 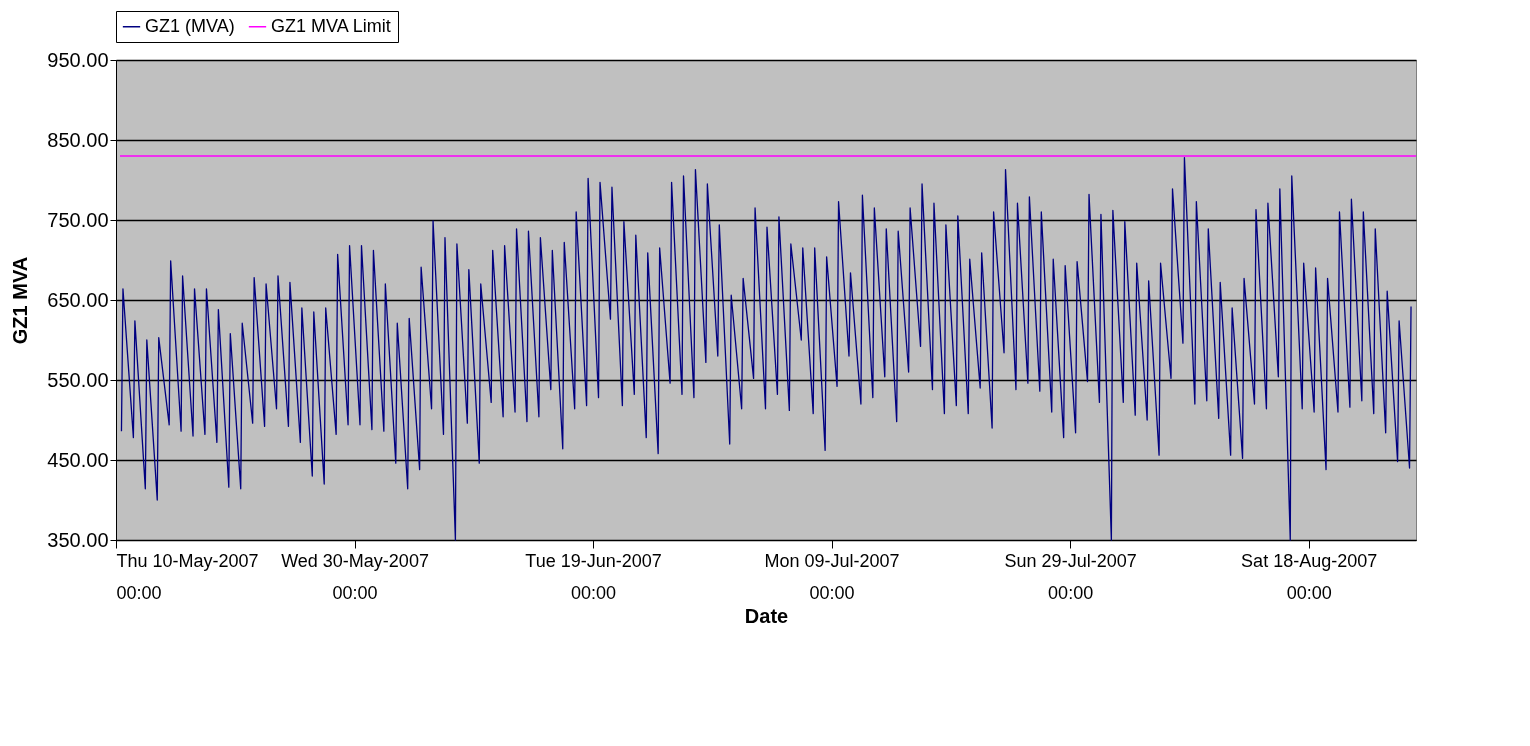 I want to click on y-tick-label: 750.00, so click(x=78, y=219).